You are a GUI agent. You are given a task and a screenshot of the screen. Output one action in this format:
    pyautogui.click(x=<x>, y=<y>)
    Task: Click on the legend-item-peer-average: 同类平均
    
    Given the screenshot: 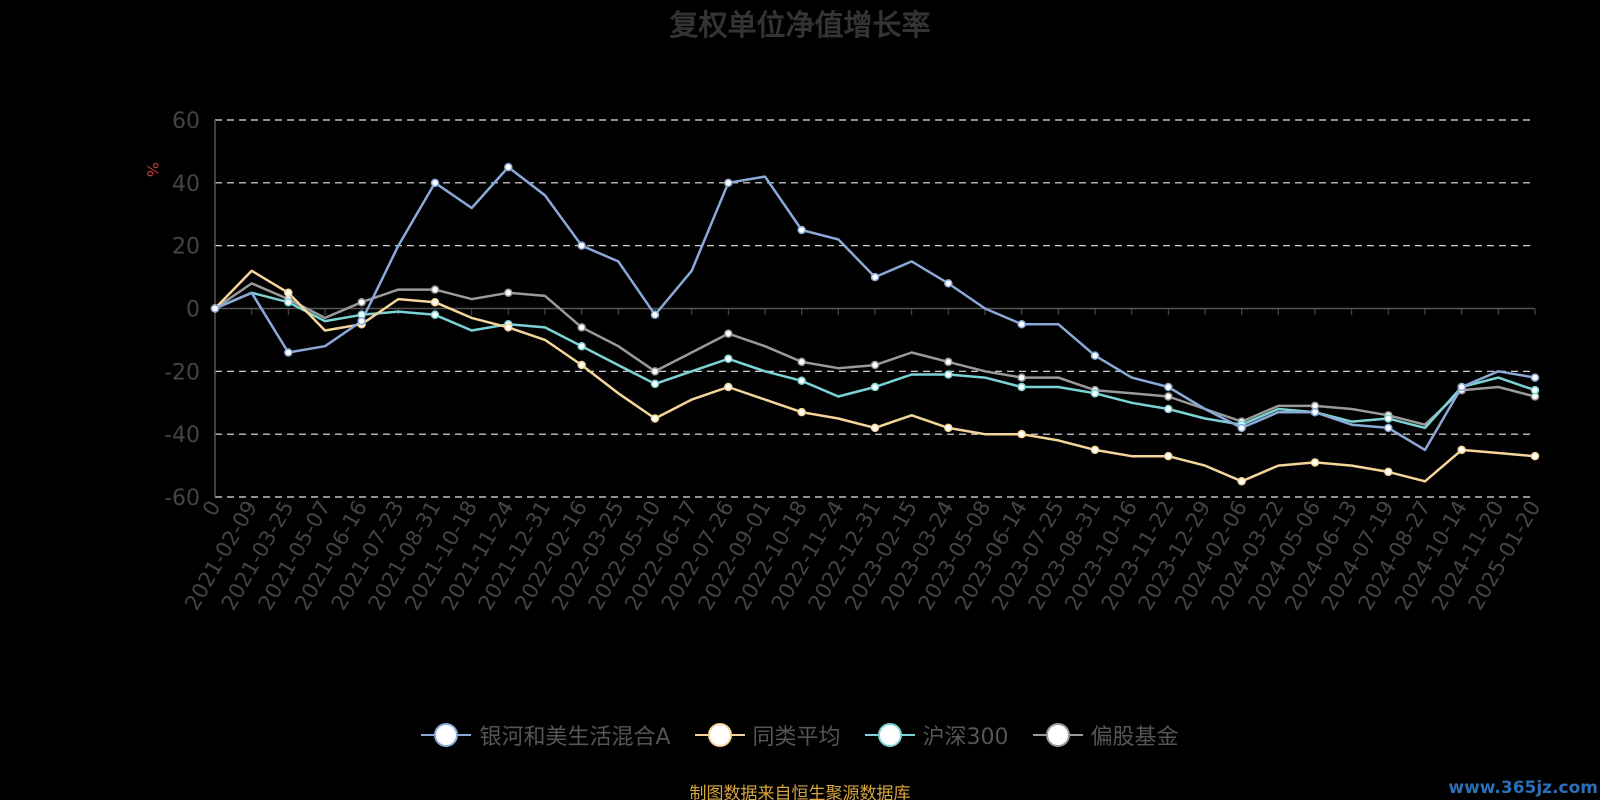 What is the action you would take?
    pyautogui.click(x=767, y=735)
    